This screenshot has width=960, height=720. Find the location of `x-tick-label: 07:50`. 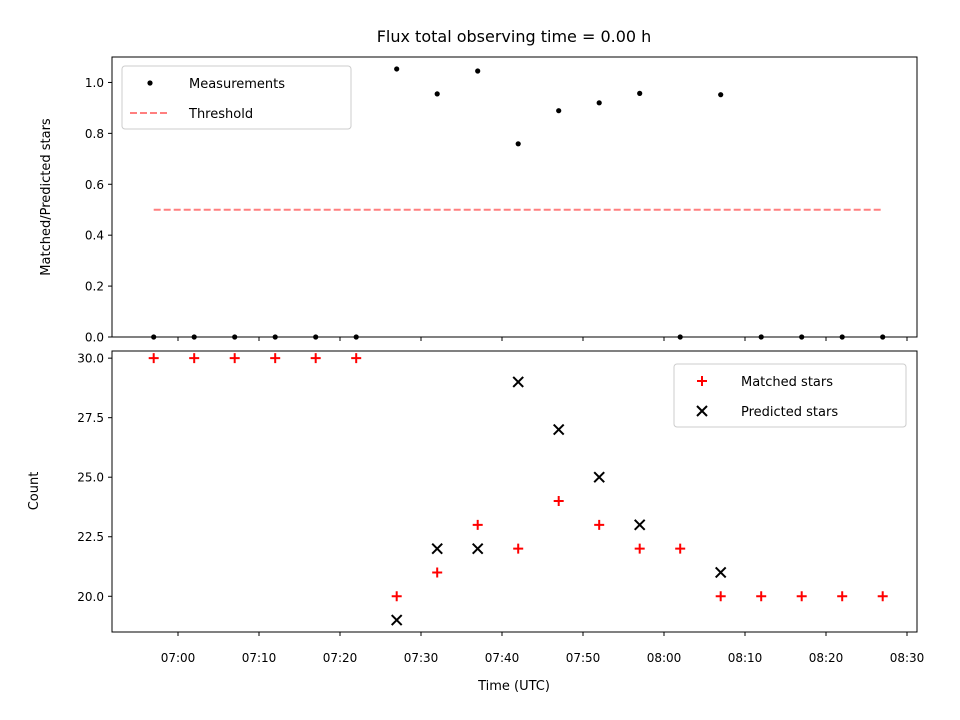

x-tick-label: 07:50 is located at coordinates (583, 658).